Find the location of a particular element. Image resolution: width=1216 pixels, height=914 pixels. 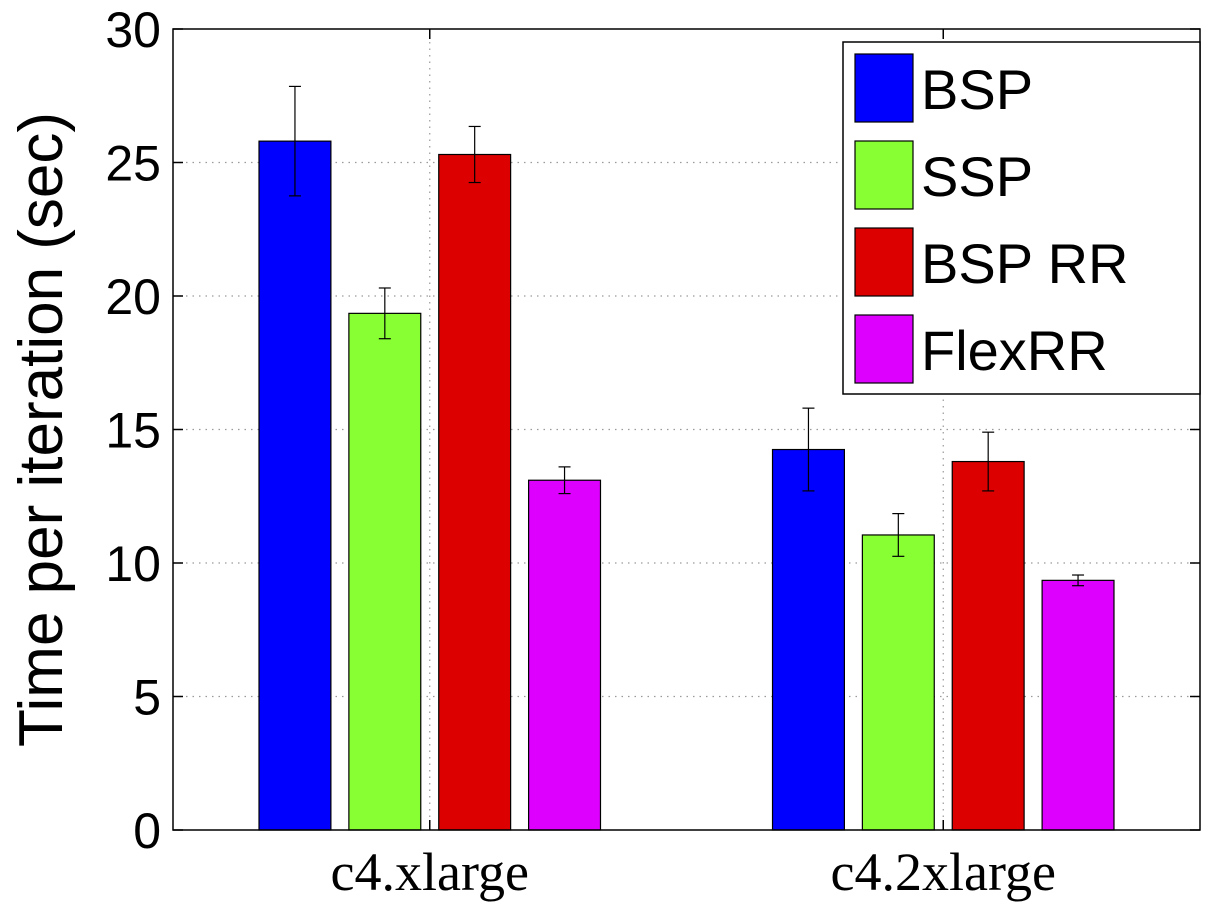

legend-label: SSP is located at coordinates (977, 176).